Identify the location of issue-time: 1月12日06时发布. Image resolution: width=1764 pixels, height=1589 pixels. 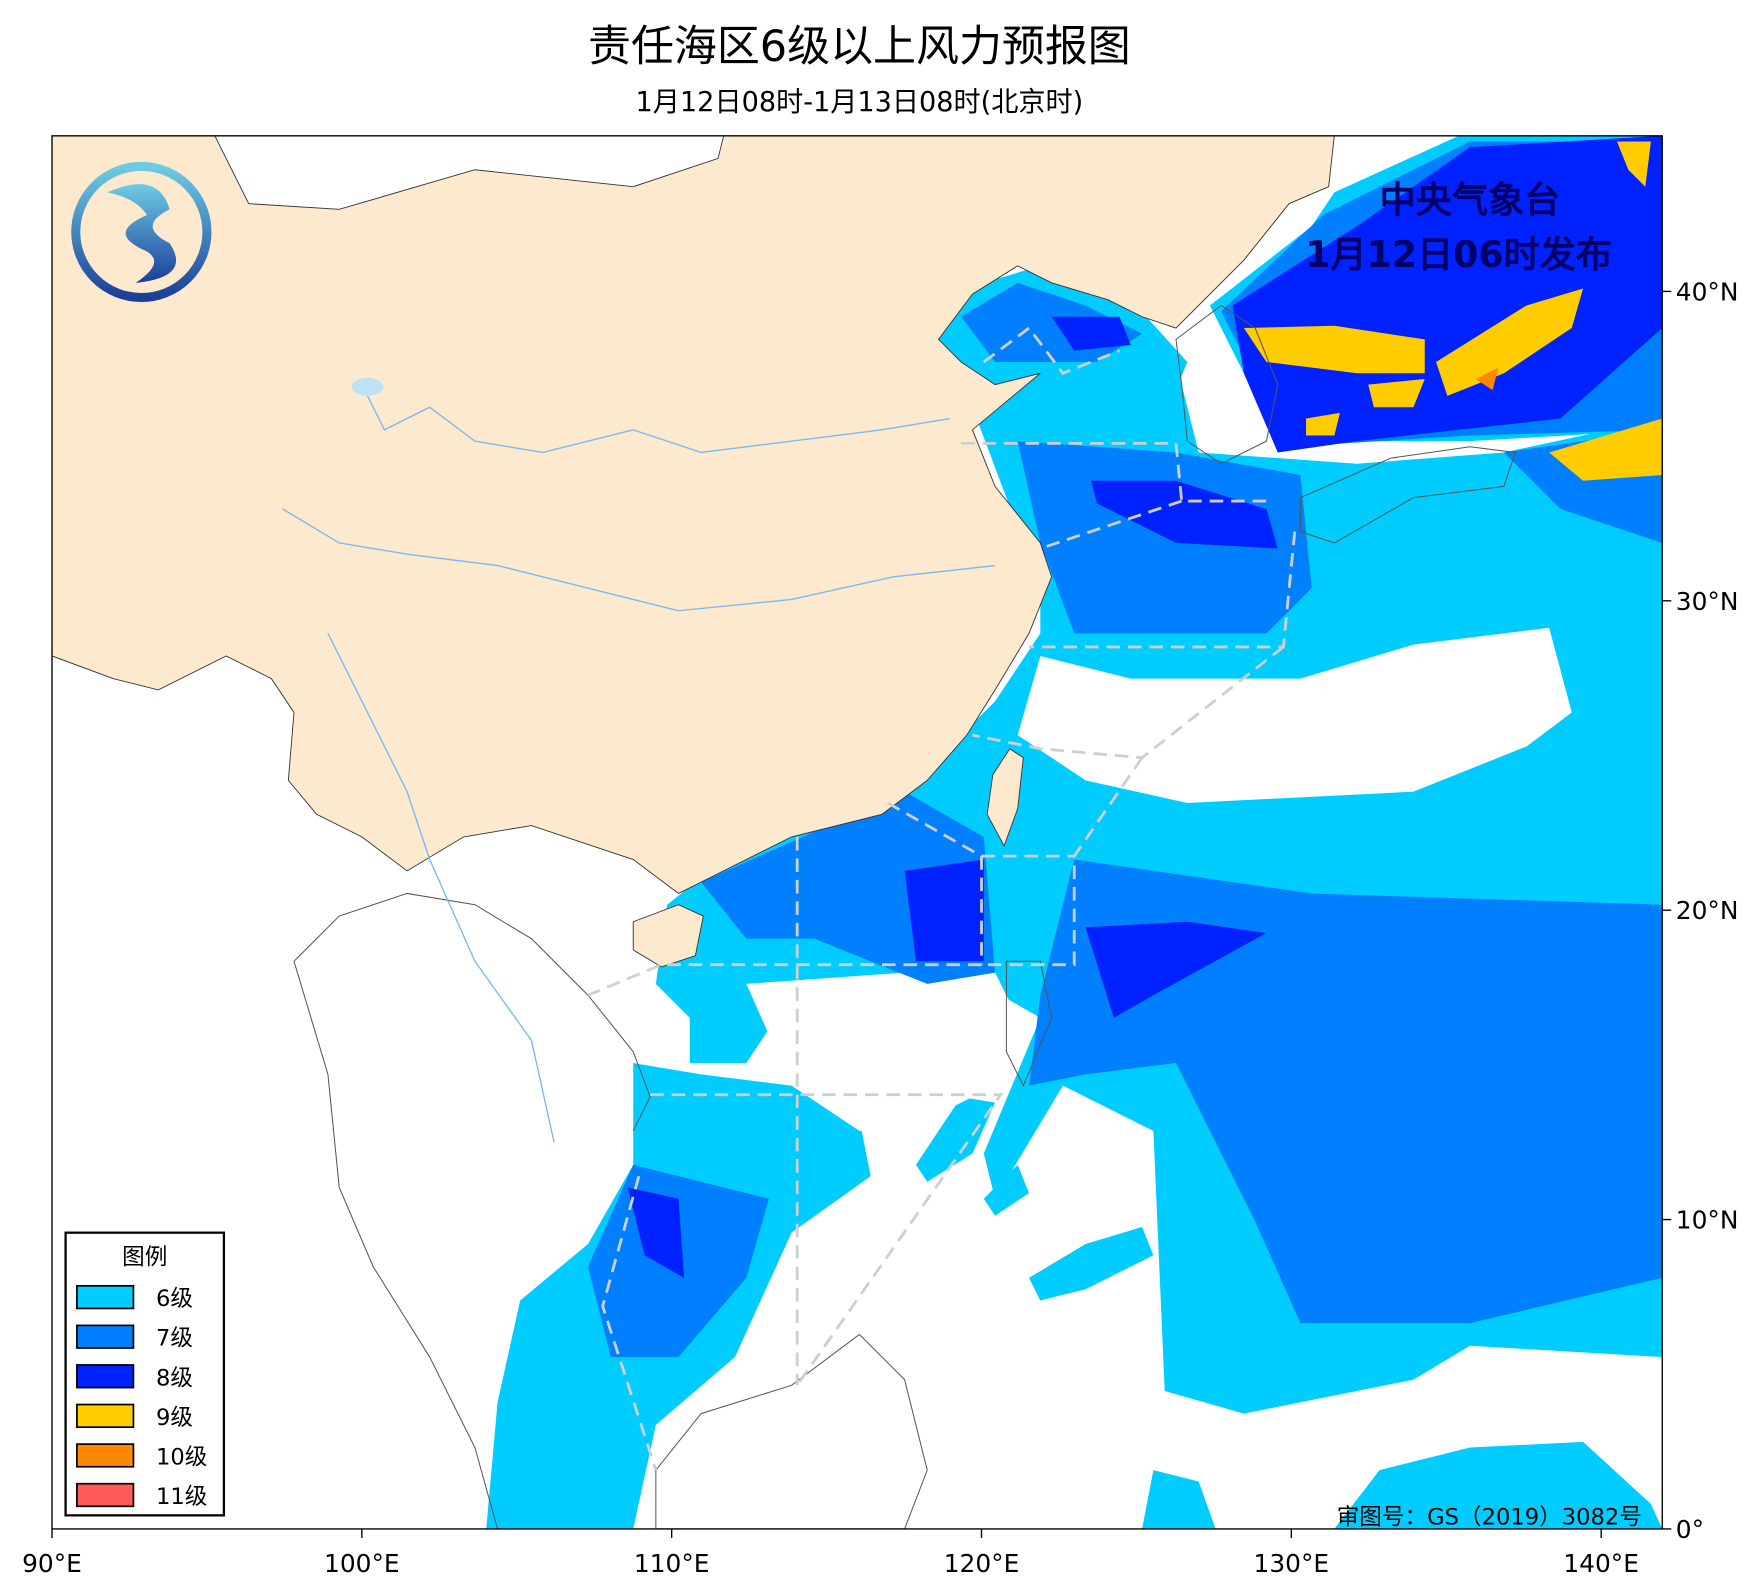
(1458, 254).